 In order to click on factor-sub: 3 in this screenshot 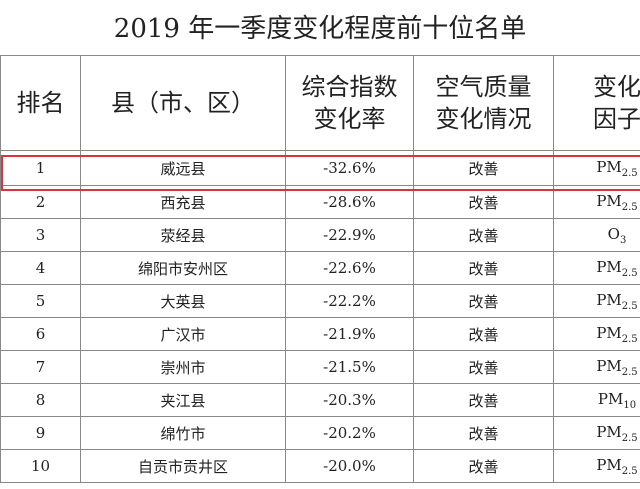, I will do `click(623, 240)`.